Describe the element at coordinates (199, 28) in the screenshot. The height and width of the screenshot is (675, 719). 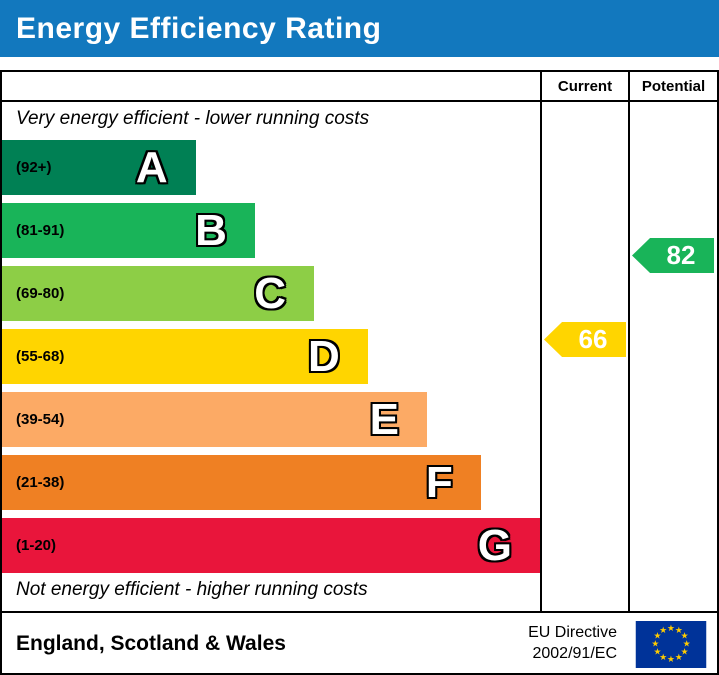
I see `page-title: Energy Efficiency Rating` at that location.